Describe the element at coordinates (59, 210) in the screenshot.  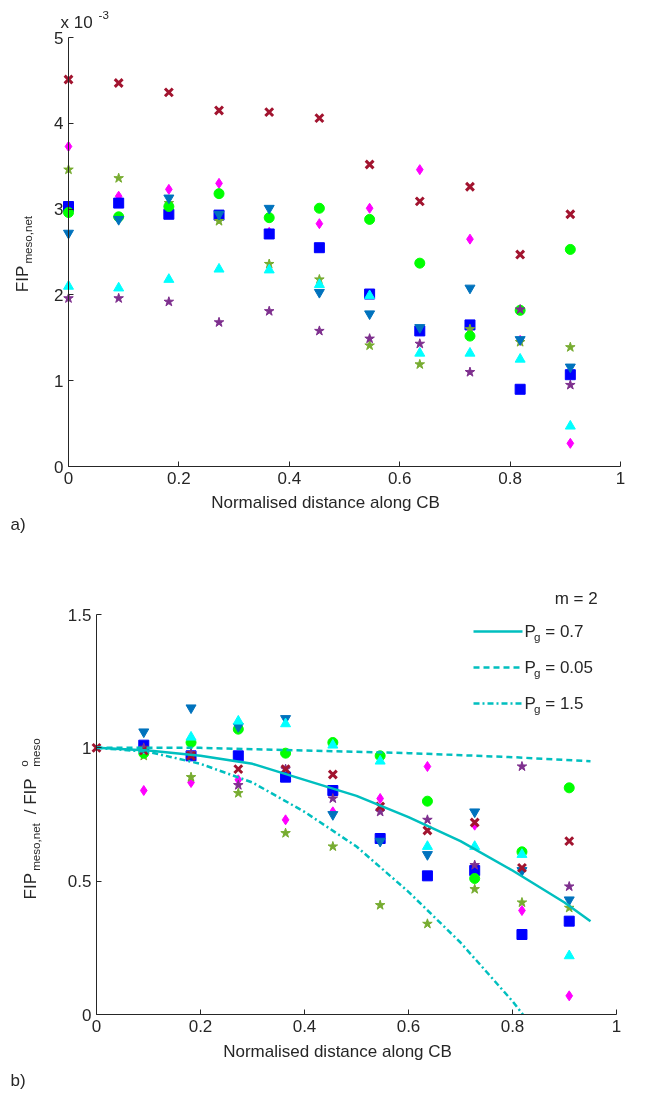
I see `y-tick-label: 3` at that location.